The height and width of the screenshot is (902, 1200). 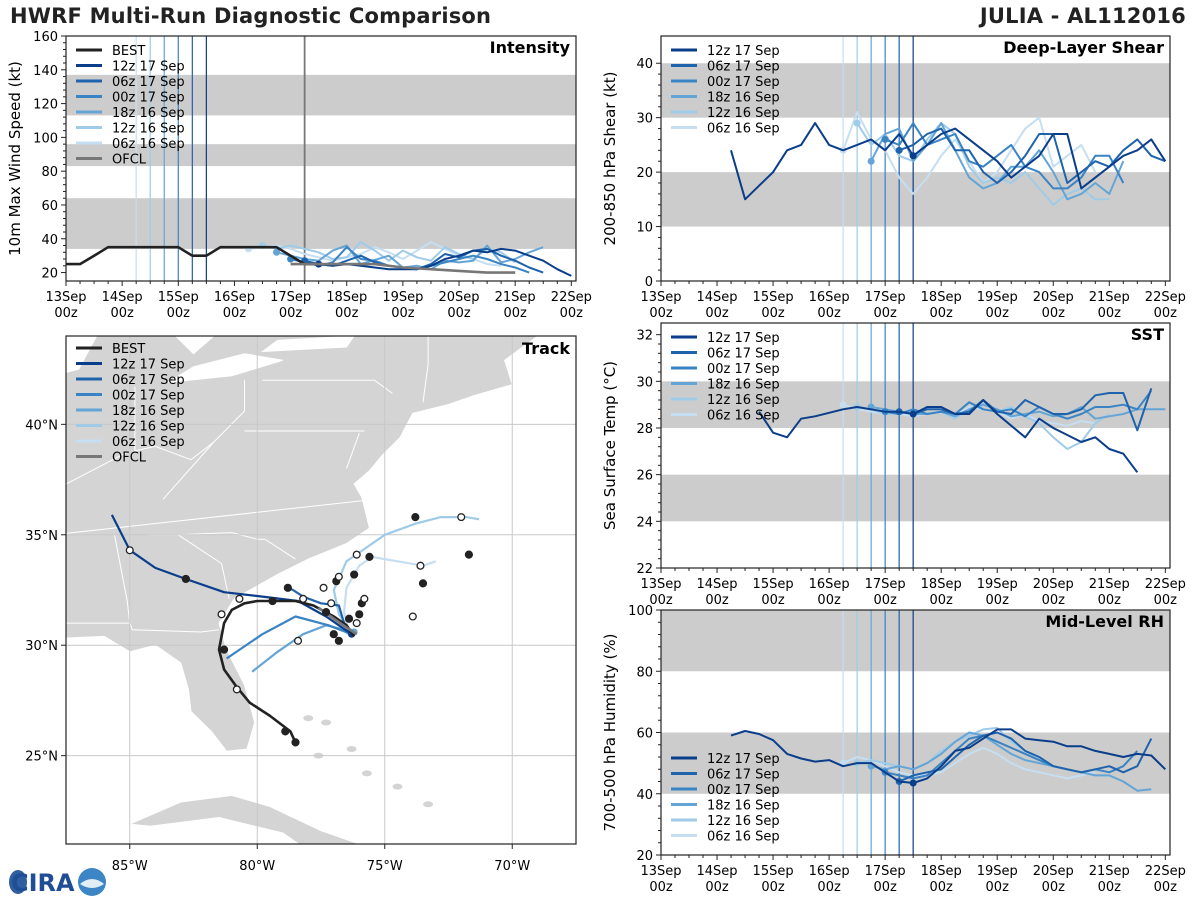 What do you see at coordinates (717, 871) in the screenshot?
I see `rh-xtick-label-day: 14Sep` at bounding box center [717, 871].